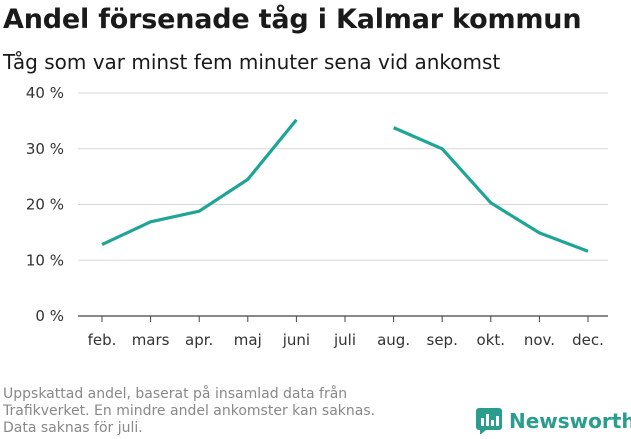 This screenshot has height=439, width=631. What do you see at coordinates (292, 19) in the screenshot?
I see `chart-title: Andel försenade tåg i Kalmar kommun` at bounding box center [292, 19].